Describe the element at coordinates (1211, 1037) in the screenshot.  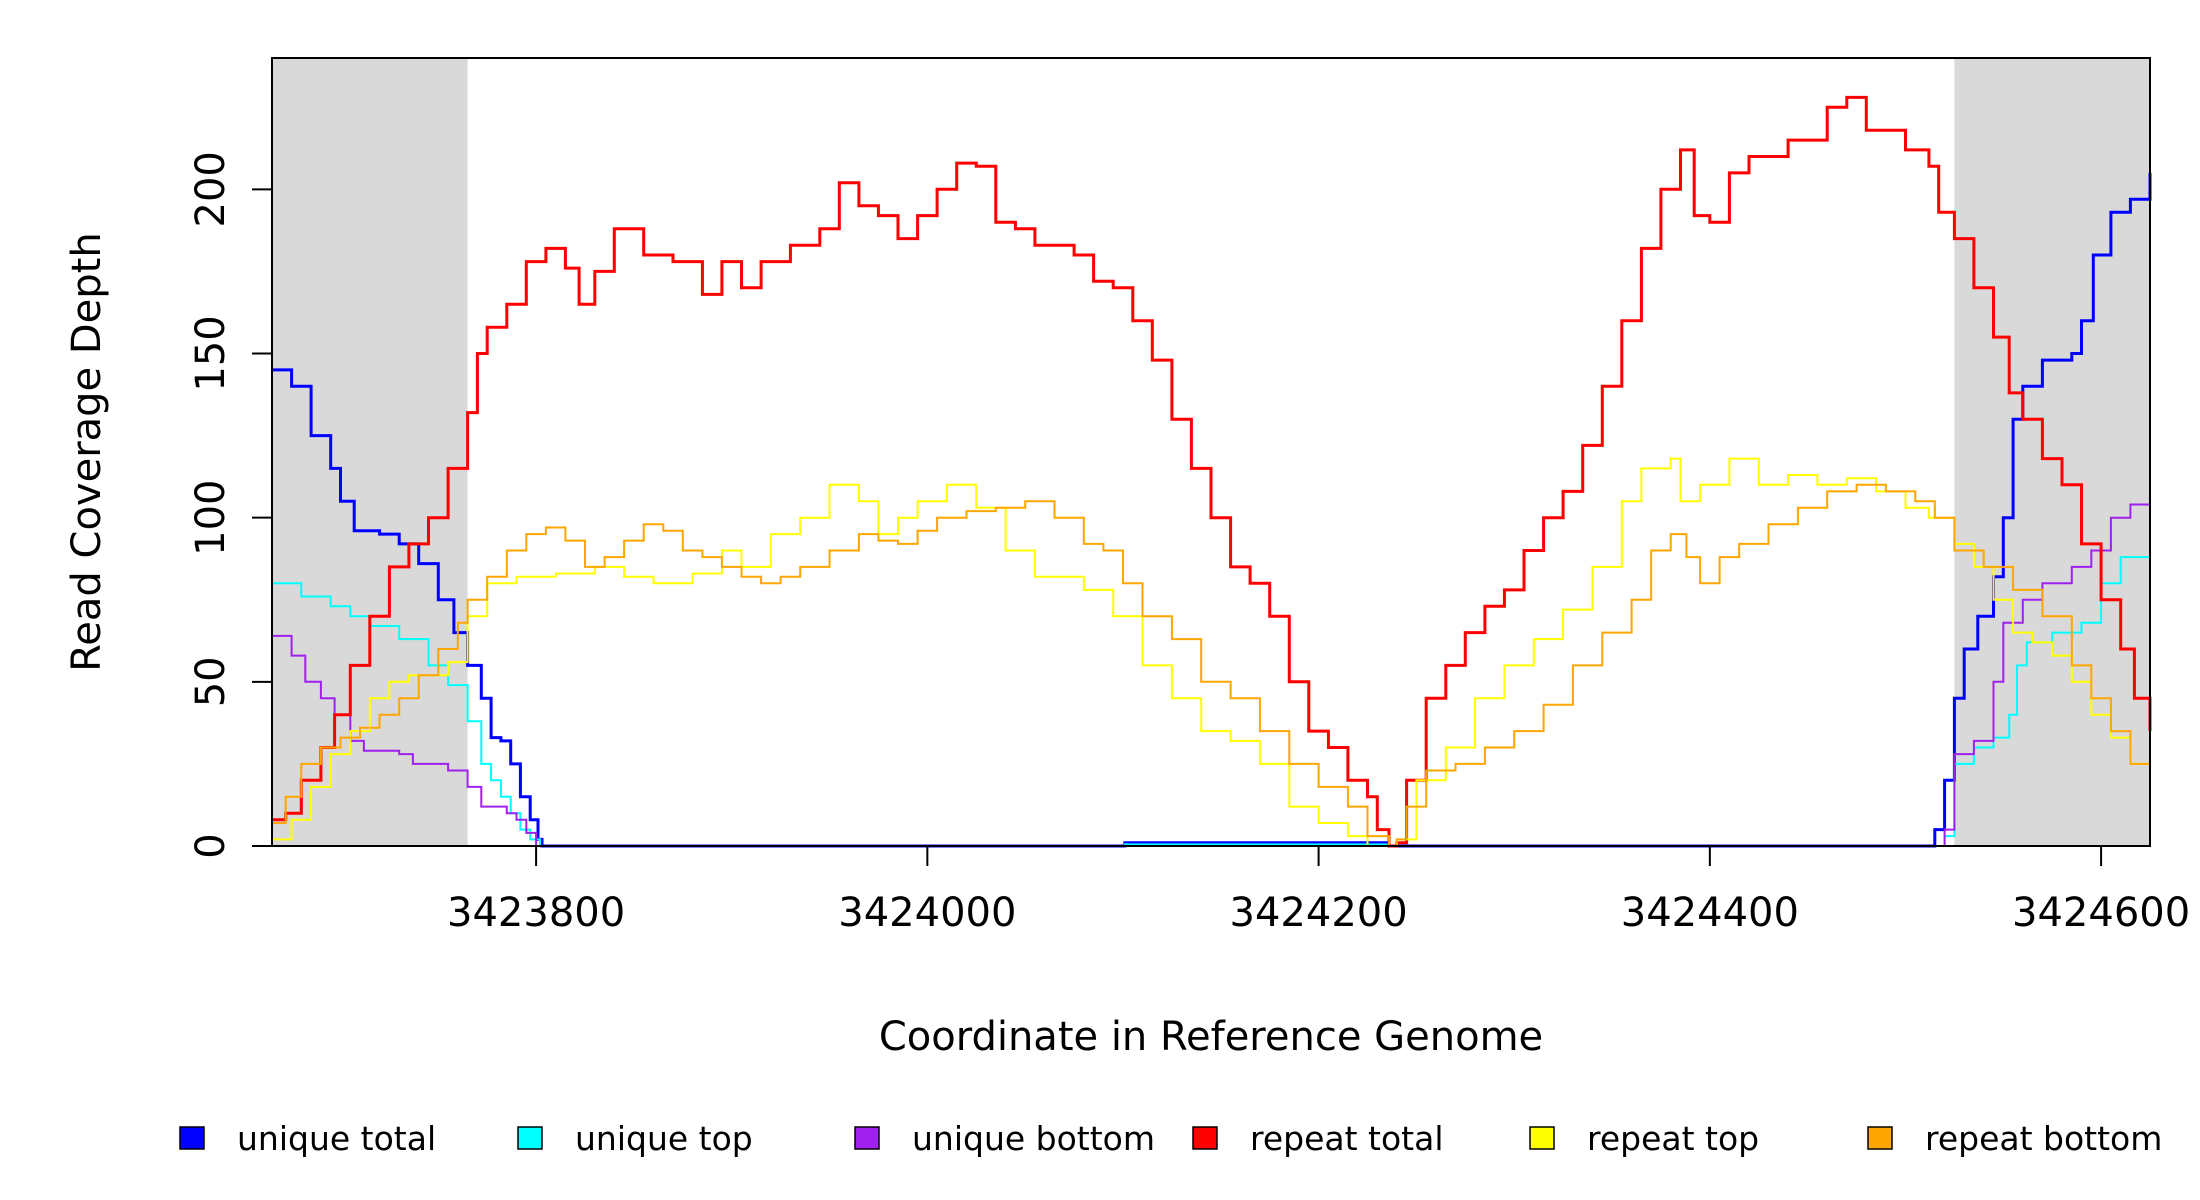
I see `x-axis-title: Coordinate in Reference Genome` at that location.